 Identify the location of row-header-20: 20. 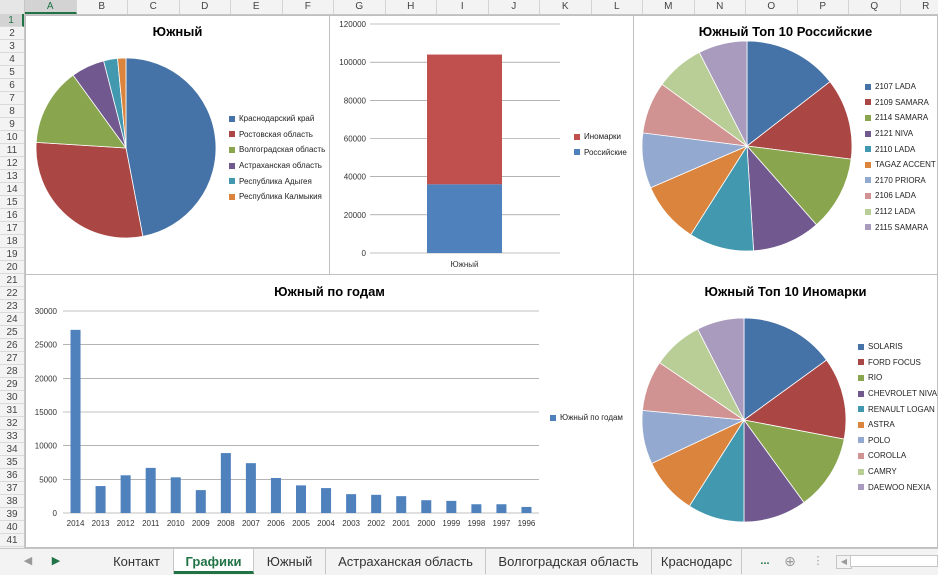
(12, 267).